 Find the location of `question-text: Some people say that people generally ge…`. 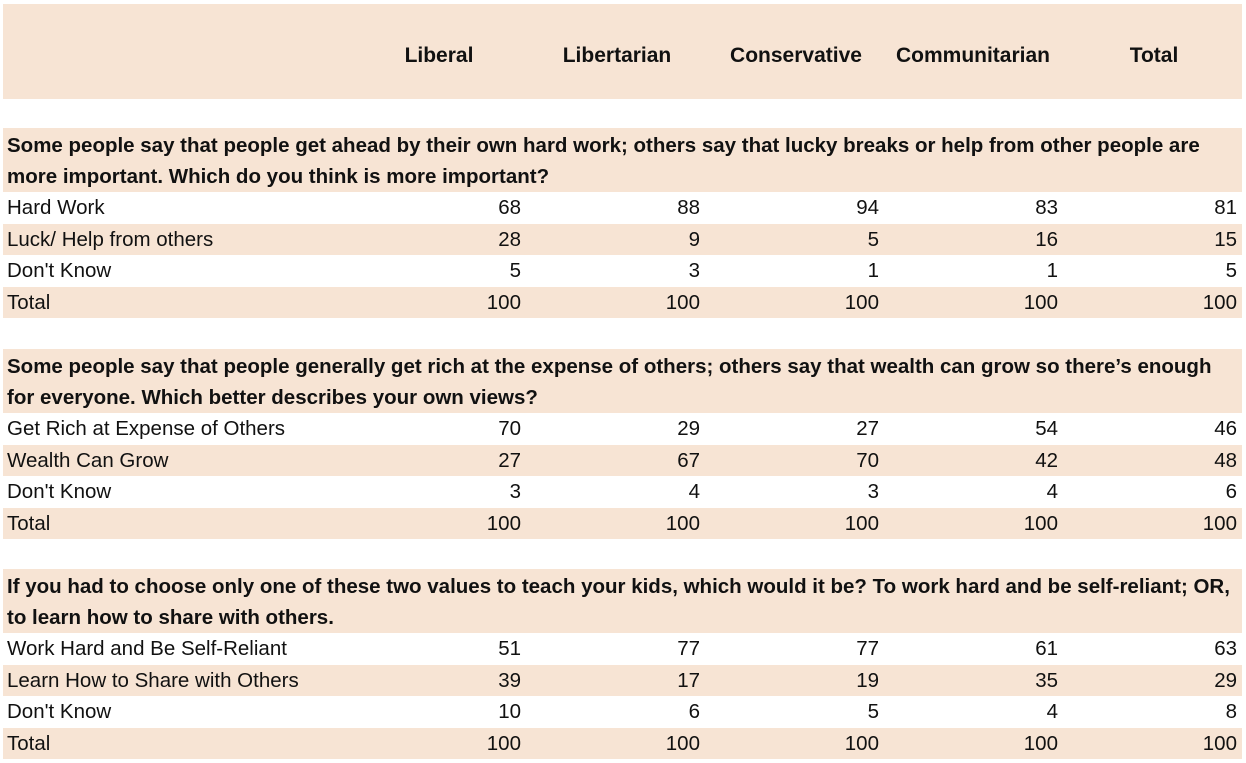

question-text: Some people say that people generally ge… is located at coordinates (622, 381).